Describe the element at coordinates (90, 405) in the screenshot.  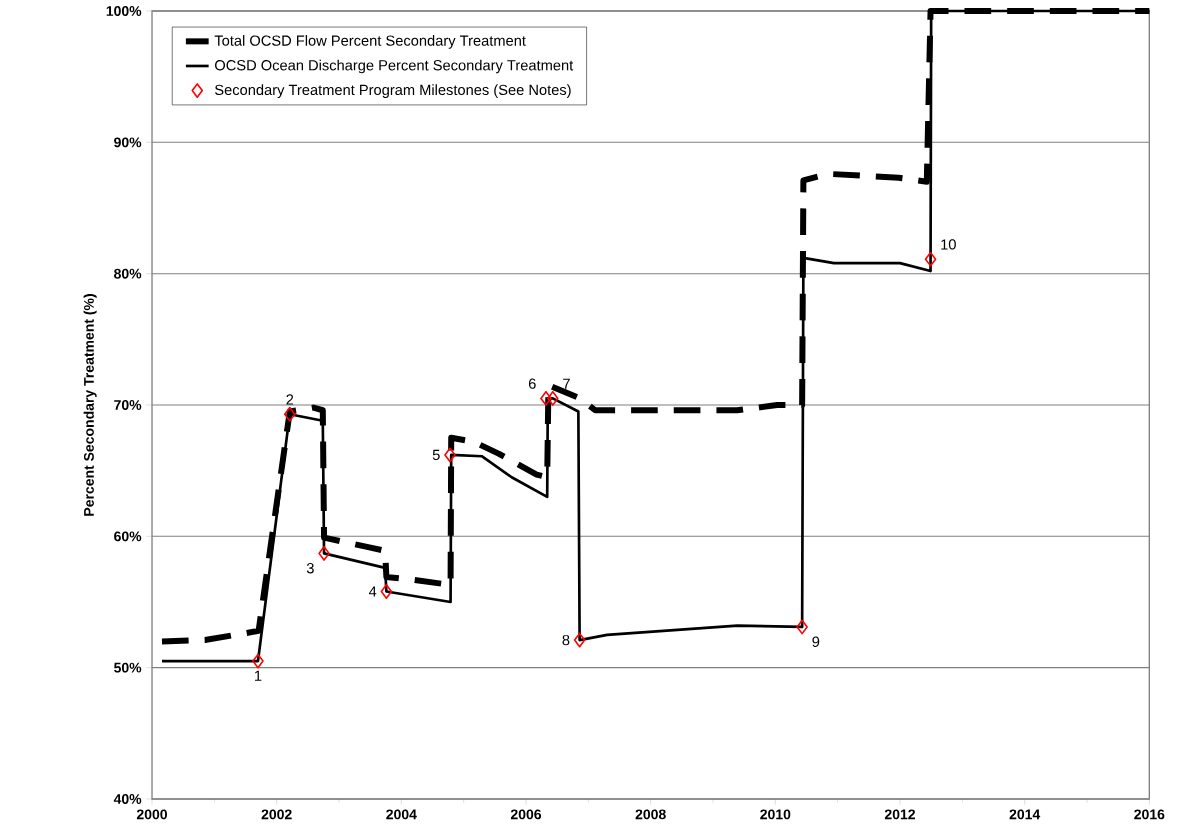
I see `y-axis-title: Percent Secondary Treatment (%)` at that location.